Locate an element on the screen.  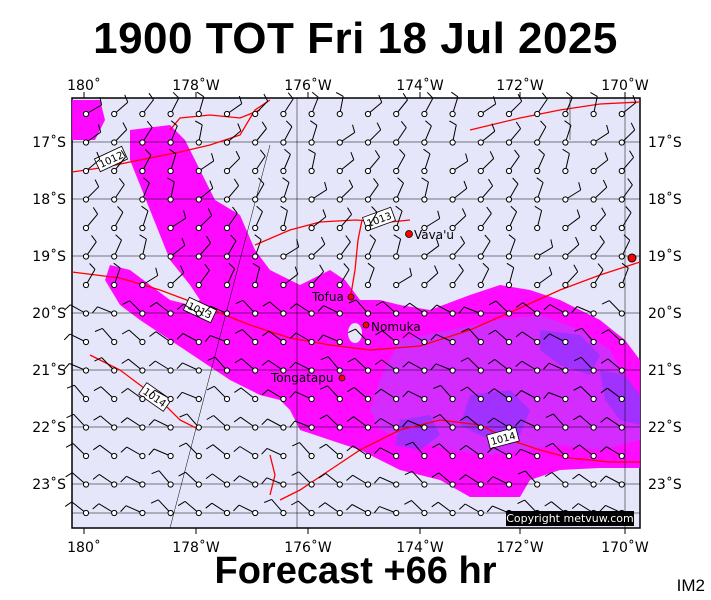
place-vavau-marker is located at coordinates (409, 234).